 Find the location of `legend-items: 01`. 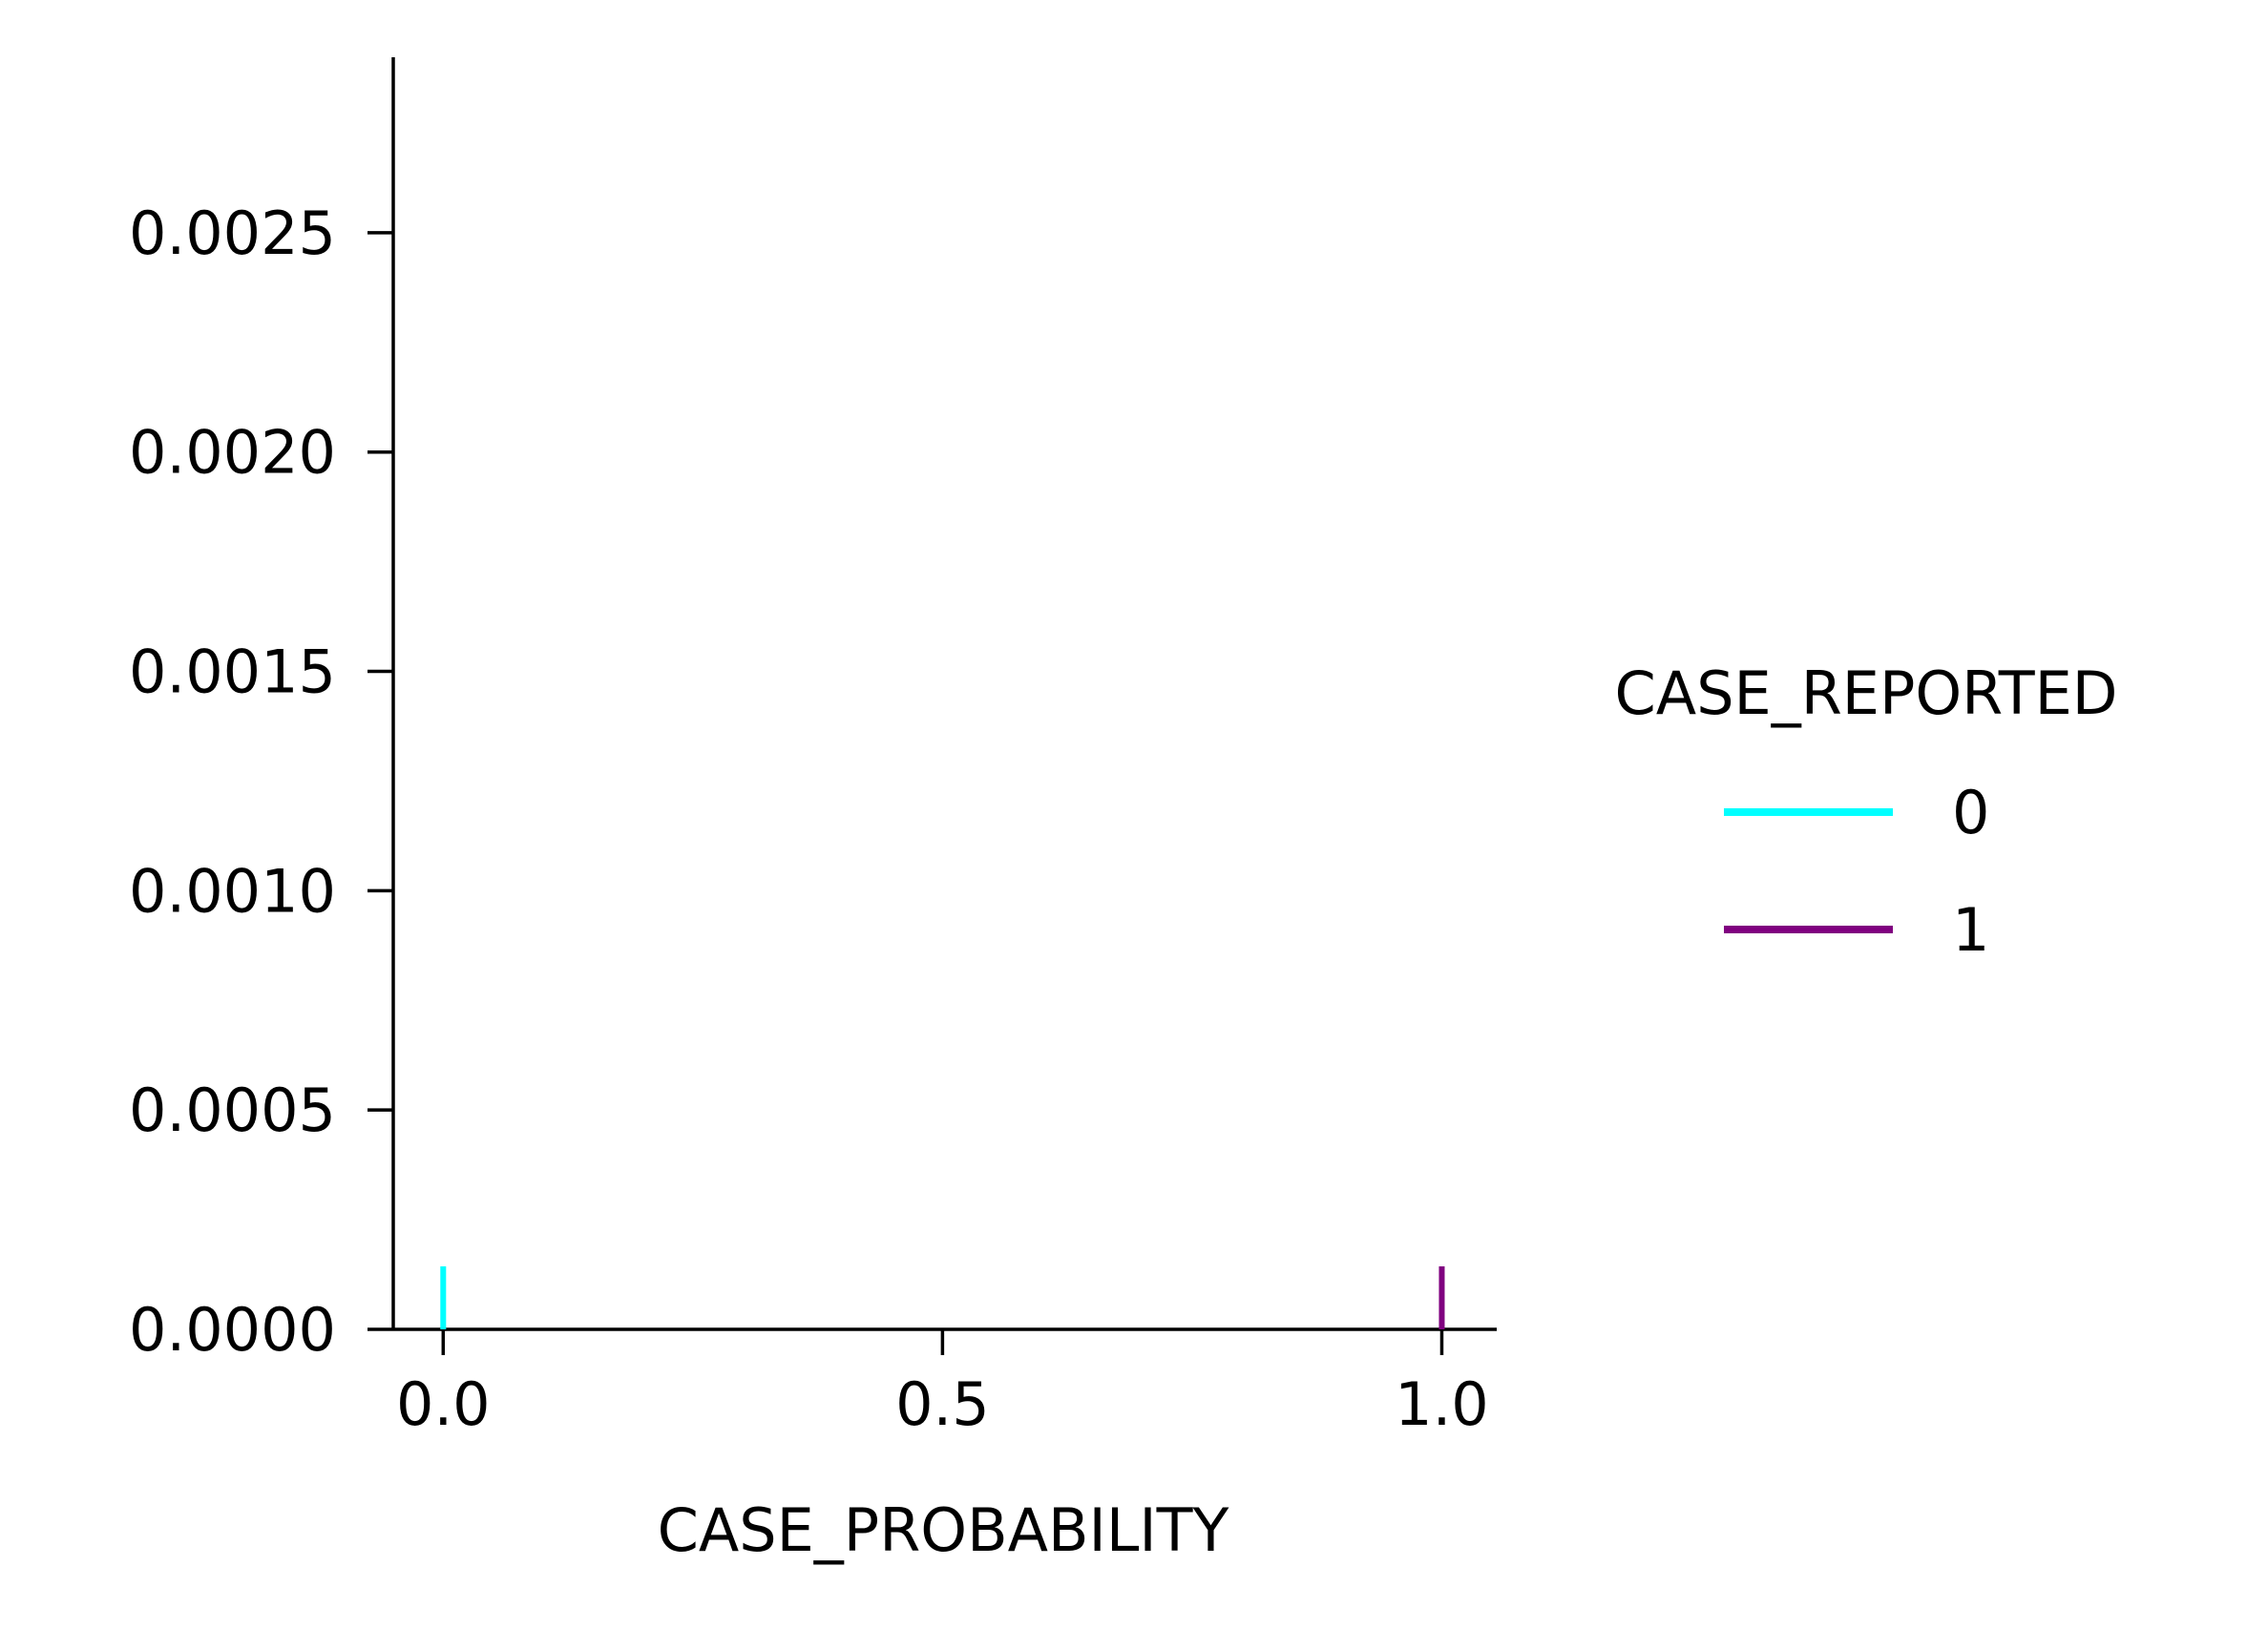

legend-items: 01 is located at coordinates (1856, 871).